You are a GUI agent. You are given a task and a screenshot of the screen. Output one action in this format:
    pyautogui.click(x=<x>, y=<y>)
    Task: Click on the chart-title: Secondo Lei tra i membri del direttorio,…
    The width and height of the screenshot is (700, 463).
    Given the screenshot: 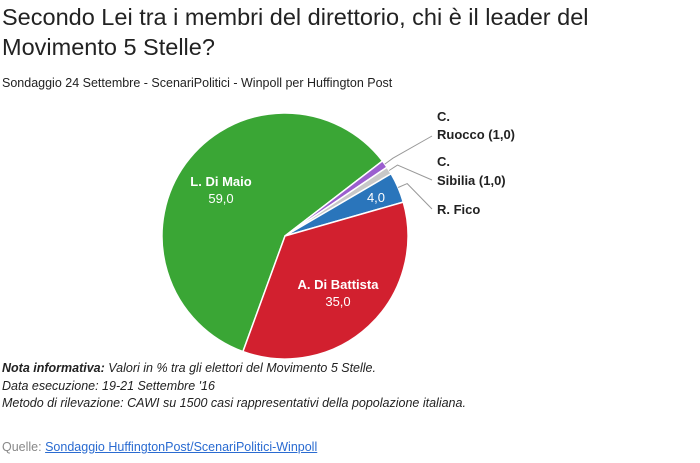 What is the action you would take?
    pyautogui.click(x=295, y=32)
    